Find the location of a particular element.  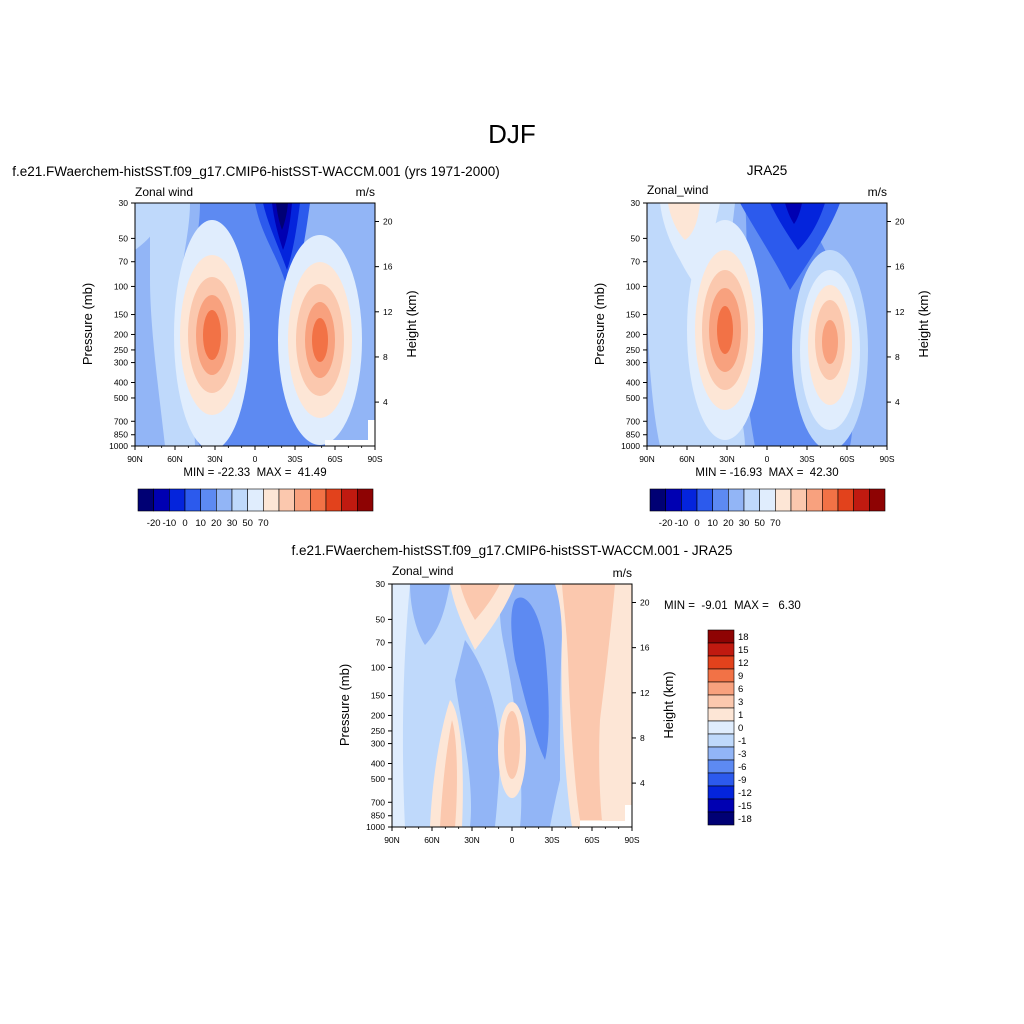

diff-ytick-label: 700 is located at coordinates (378, 802).